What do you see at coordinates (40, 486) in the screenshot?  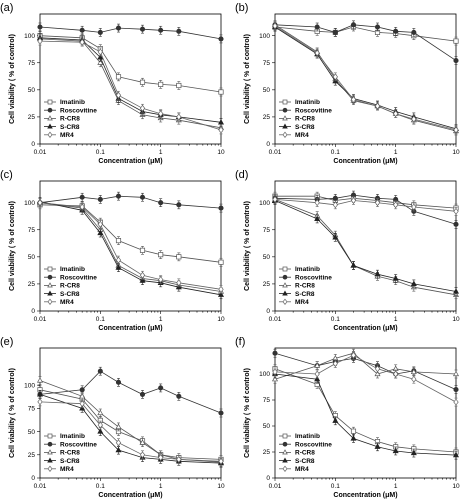 I see `x-tick-label: 0.01` at bounding box center [40, 486].